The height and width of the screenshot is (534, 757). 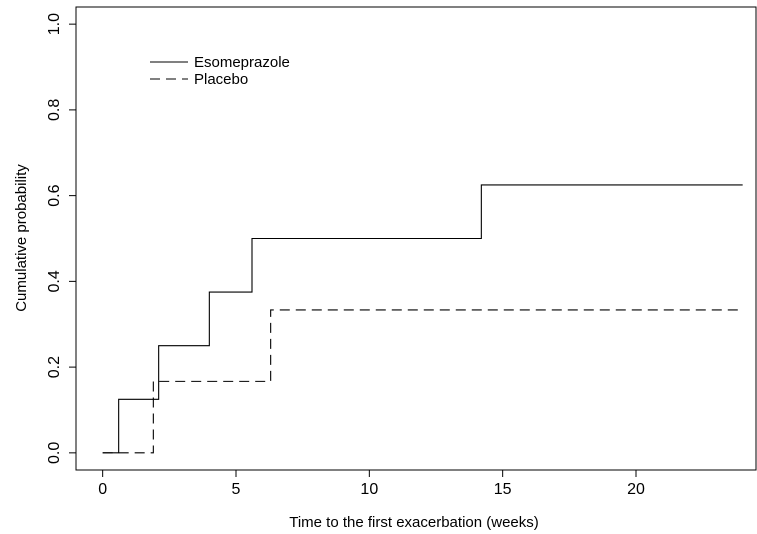 What do you see at coordinates (54, 453) in the screenshot?
I see `y-tick-label: 0.0` at bounding box center [54, 453].